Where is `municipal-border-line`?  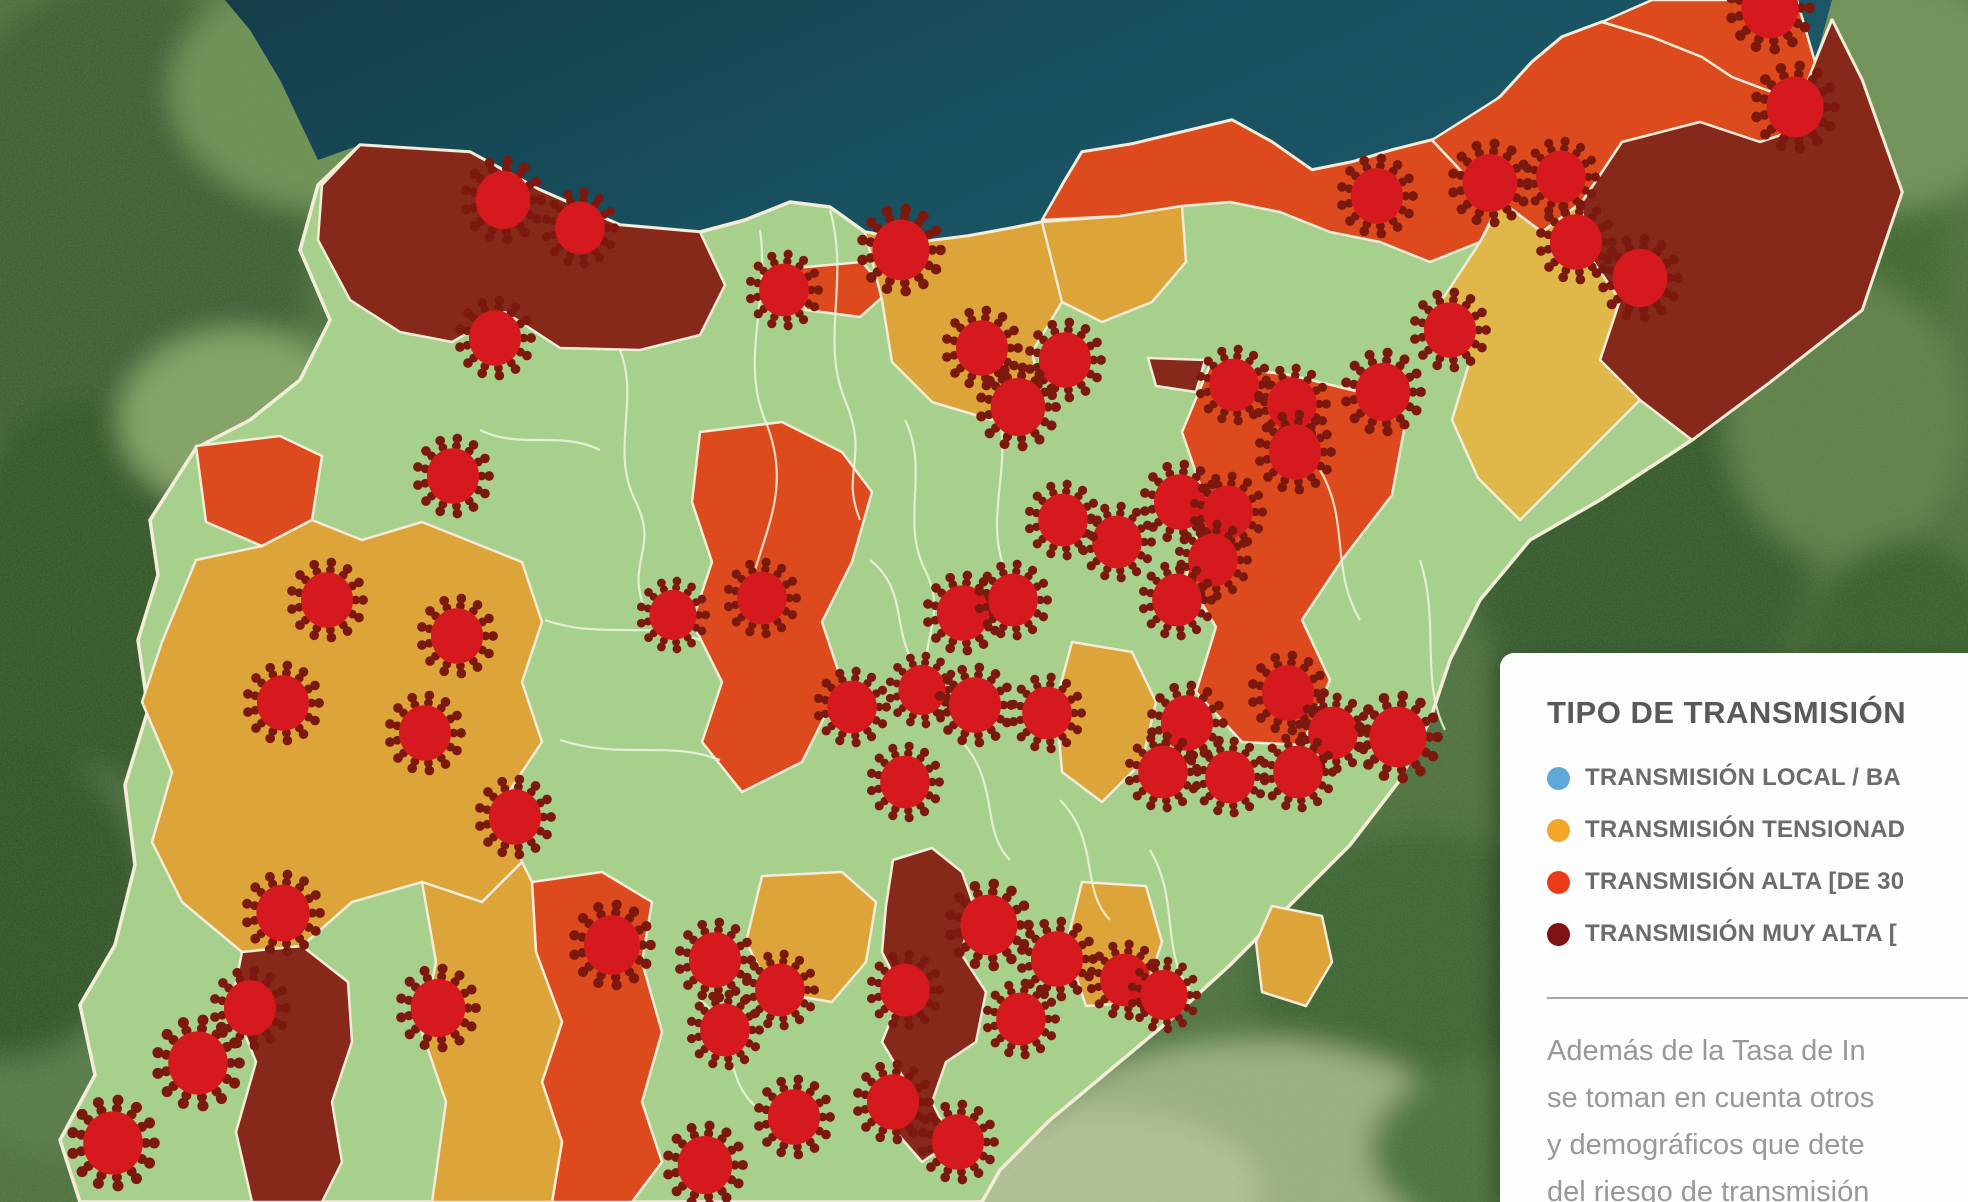 municipal-border-line is located at coordinates (640, 750).